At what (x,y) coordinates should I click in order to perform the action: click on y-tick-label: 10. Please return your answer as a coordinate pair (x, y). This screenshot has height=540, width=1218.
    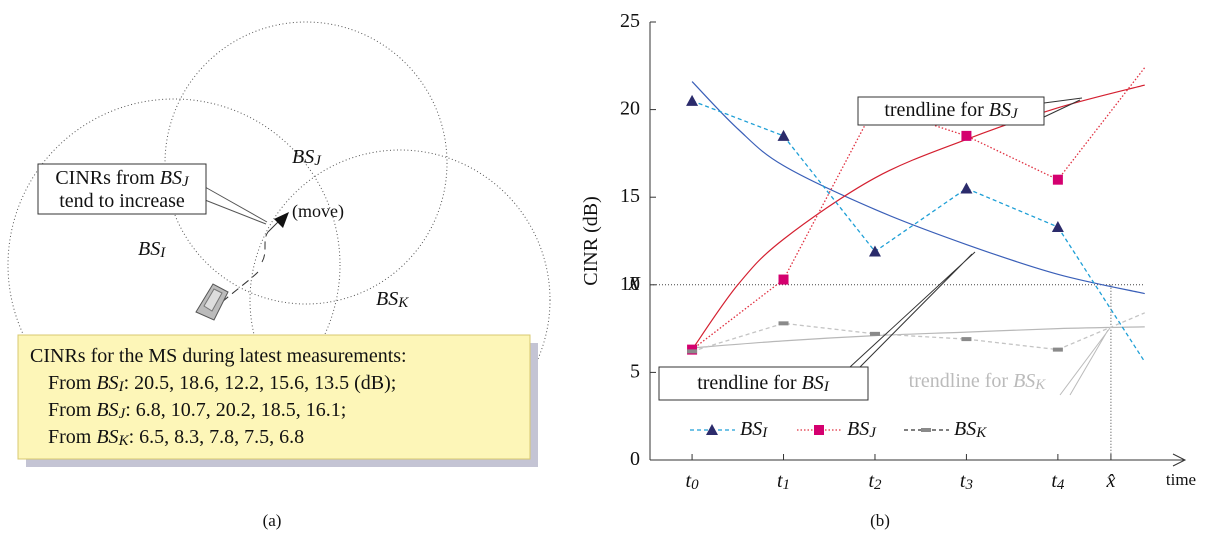
    Looking at the image, I should click on (630, 283).